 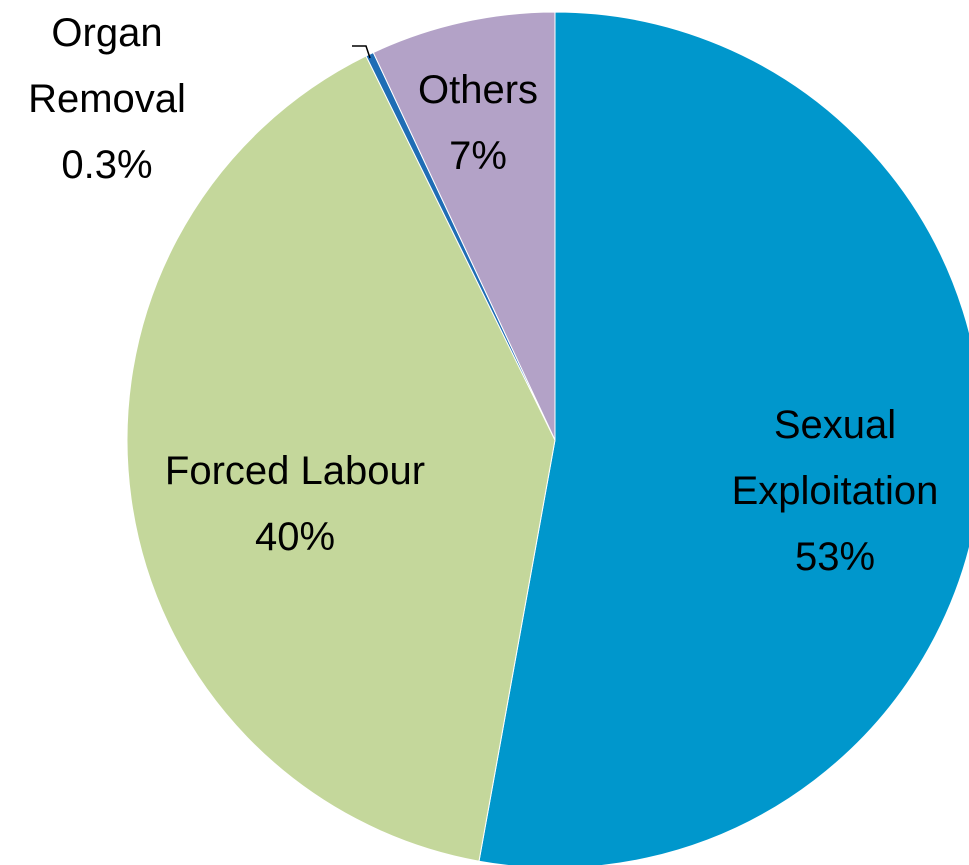 What do you see at coordinates (361, 52) in the screenshot?
I see `leader-line` at bounding box center [361, 52].